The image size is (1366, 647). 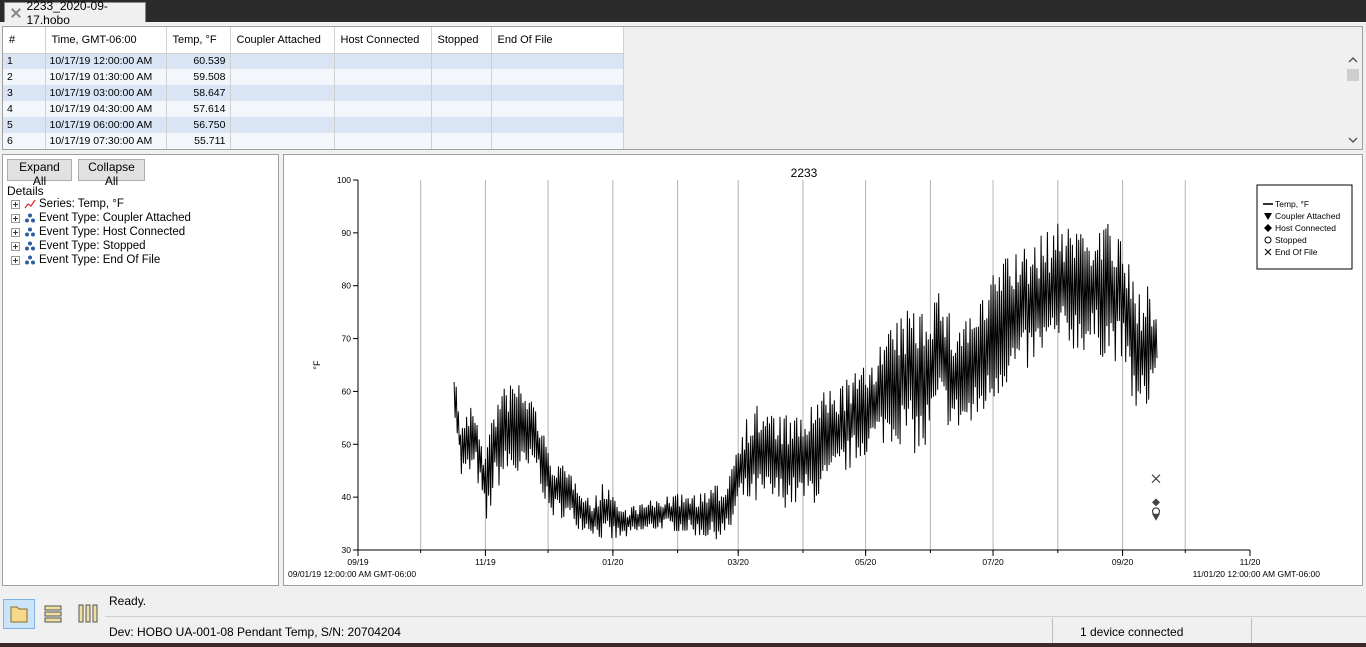 What do you see at coordinates (358, 562) in the screenshot?
I see `x-tick-label: 09/19` at bounding box center [358, 562].